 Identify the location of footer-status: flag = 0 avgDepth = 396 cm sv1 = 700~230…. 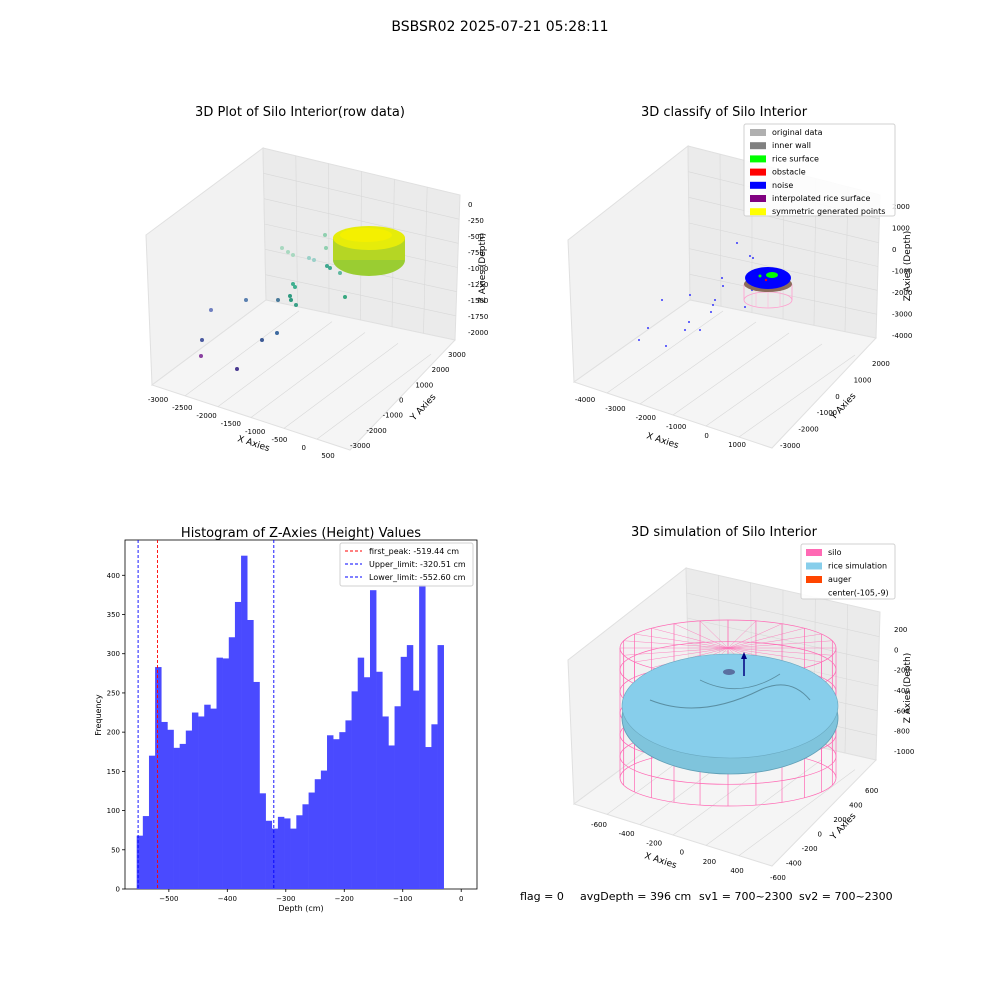
(706, 896).